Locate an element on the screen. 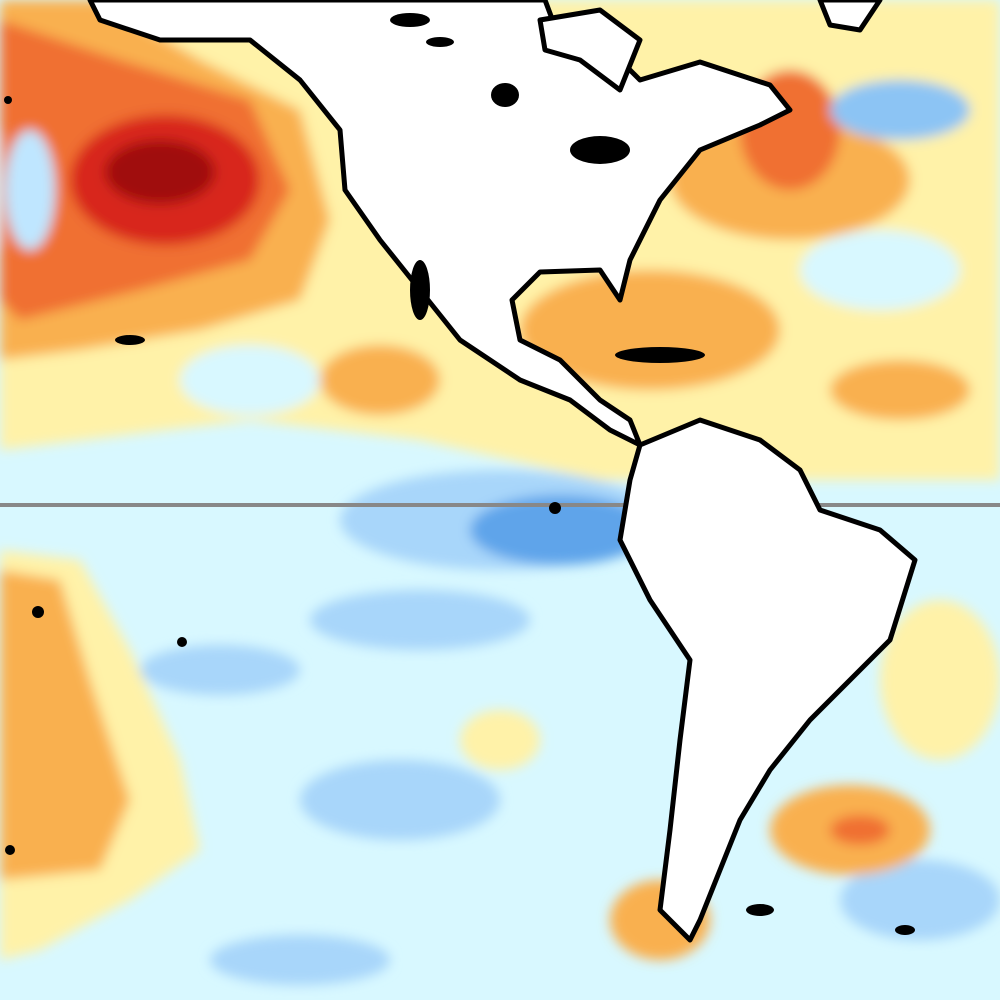  hudson-land is located at coordinates (590, 50).